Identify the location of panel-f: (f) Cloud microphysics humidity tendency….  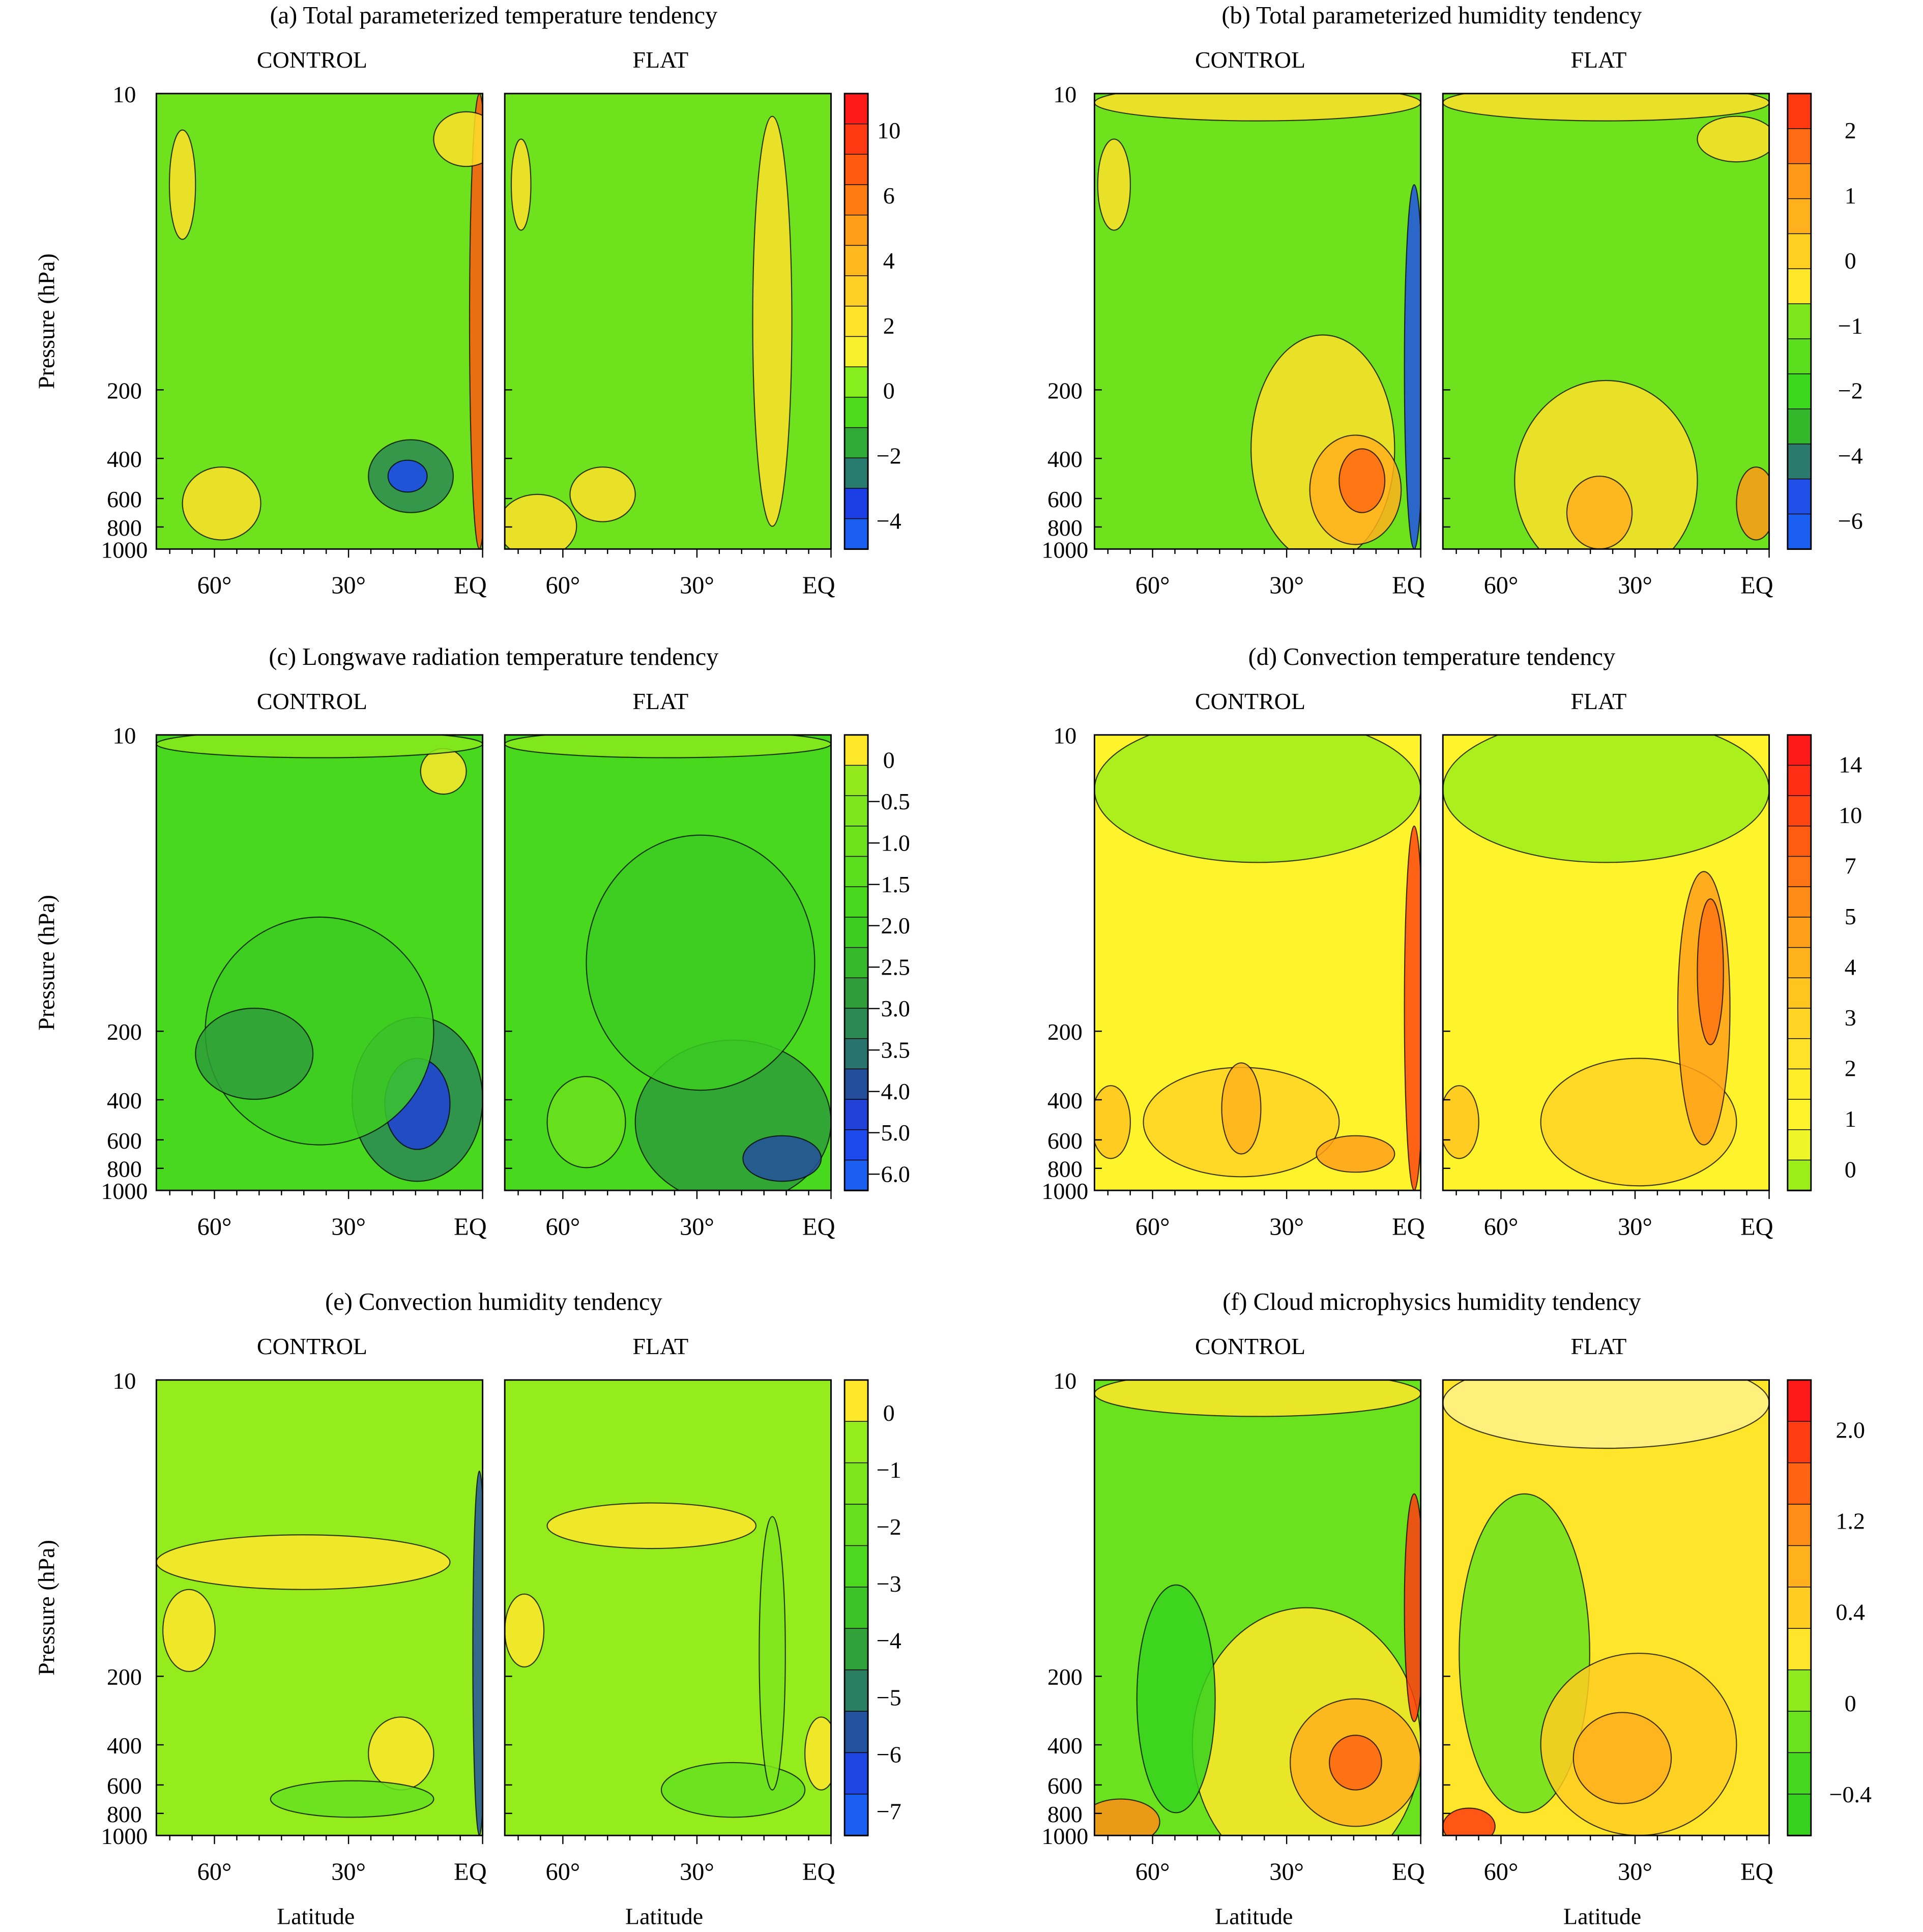
(1456, 1609).